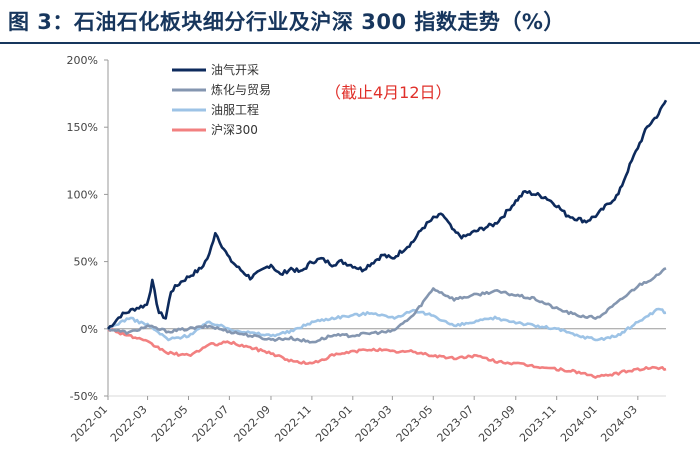 The height and width of the screenshot is (466, 700). I want to click on y-tick-label: 150%, so click(82, 127).